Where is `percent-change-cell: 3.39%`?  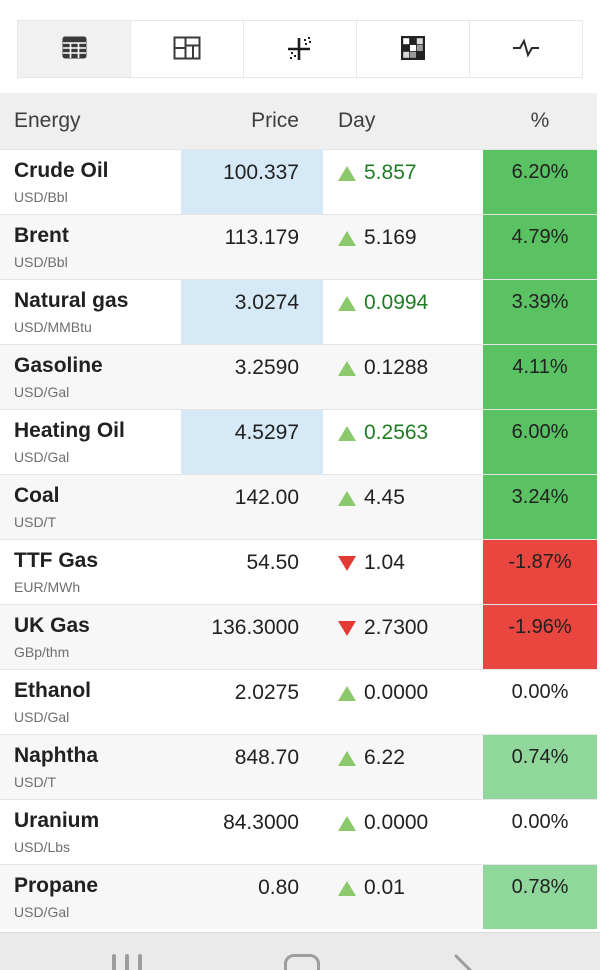 percent-change-cell: 3.39% is located at coordinates (540, 312).